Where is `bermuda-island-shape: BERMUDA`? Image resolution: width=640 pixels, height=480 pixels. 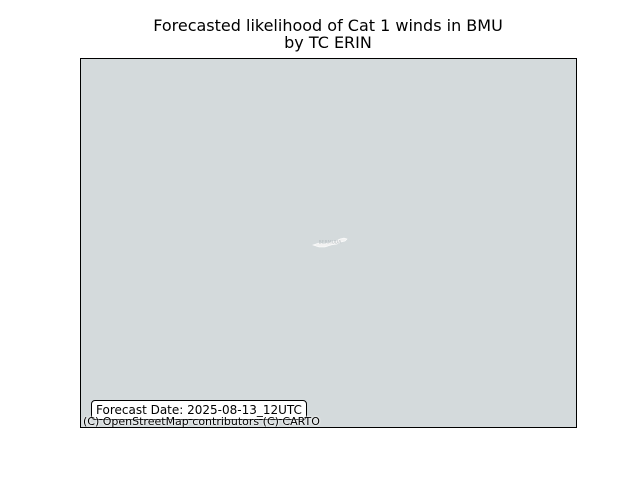
bermuda-island-shape: BERMUDA is located at coordinates (330, 242).